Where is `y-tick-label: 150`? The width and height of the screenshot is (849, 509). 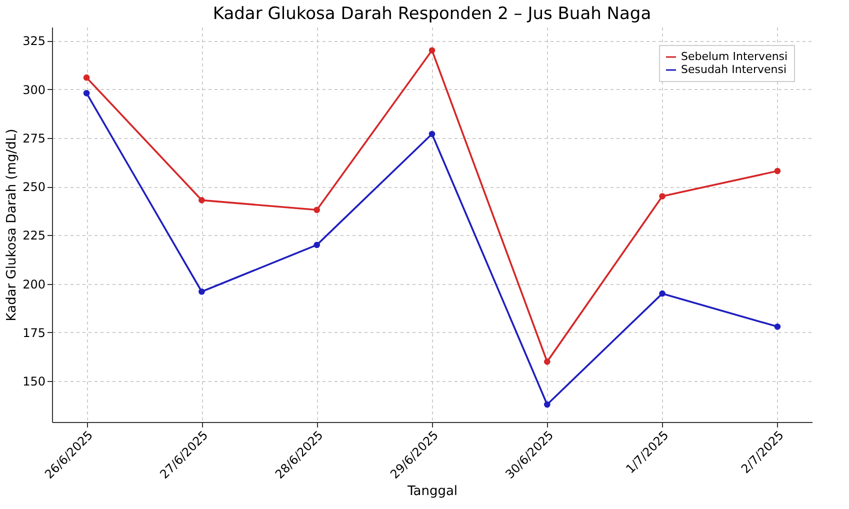 y-tick-label: 150 is located at coordinates (34, 381).